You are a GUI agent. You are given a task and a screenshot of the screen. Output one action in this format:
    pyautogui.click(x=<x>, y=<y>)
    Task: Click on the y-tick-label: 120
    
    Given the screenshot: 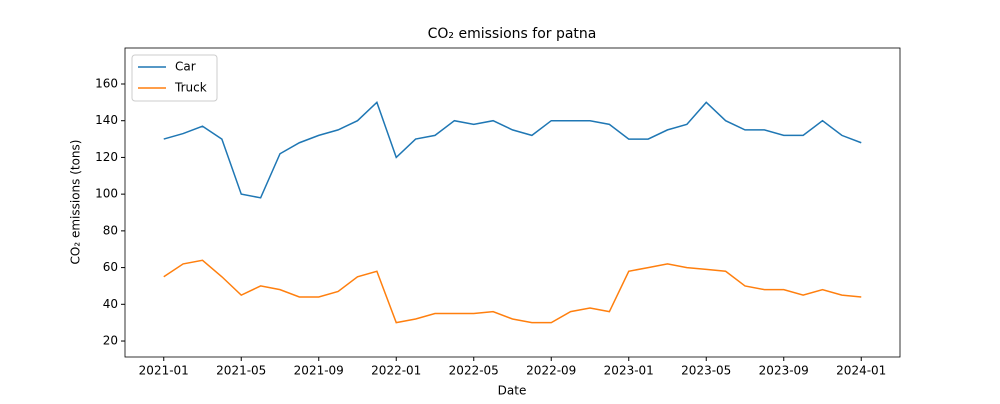 What is the action you would take?
    pyautogui.click(x=106, y=157)
    